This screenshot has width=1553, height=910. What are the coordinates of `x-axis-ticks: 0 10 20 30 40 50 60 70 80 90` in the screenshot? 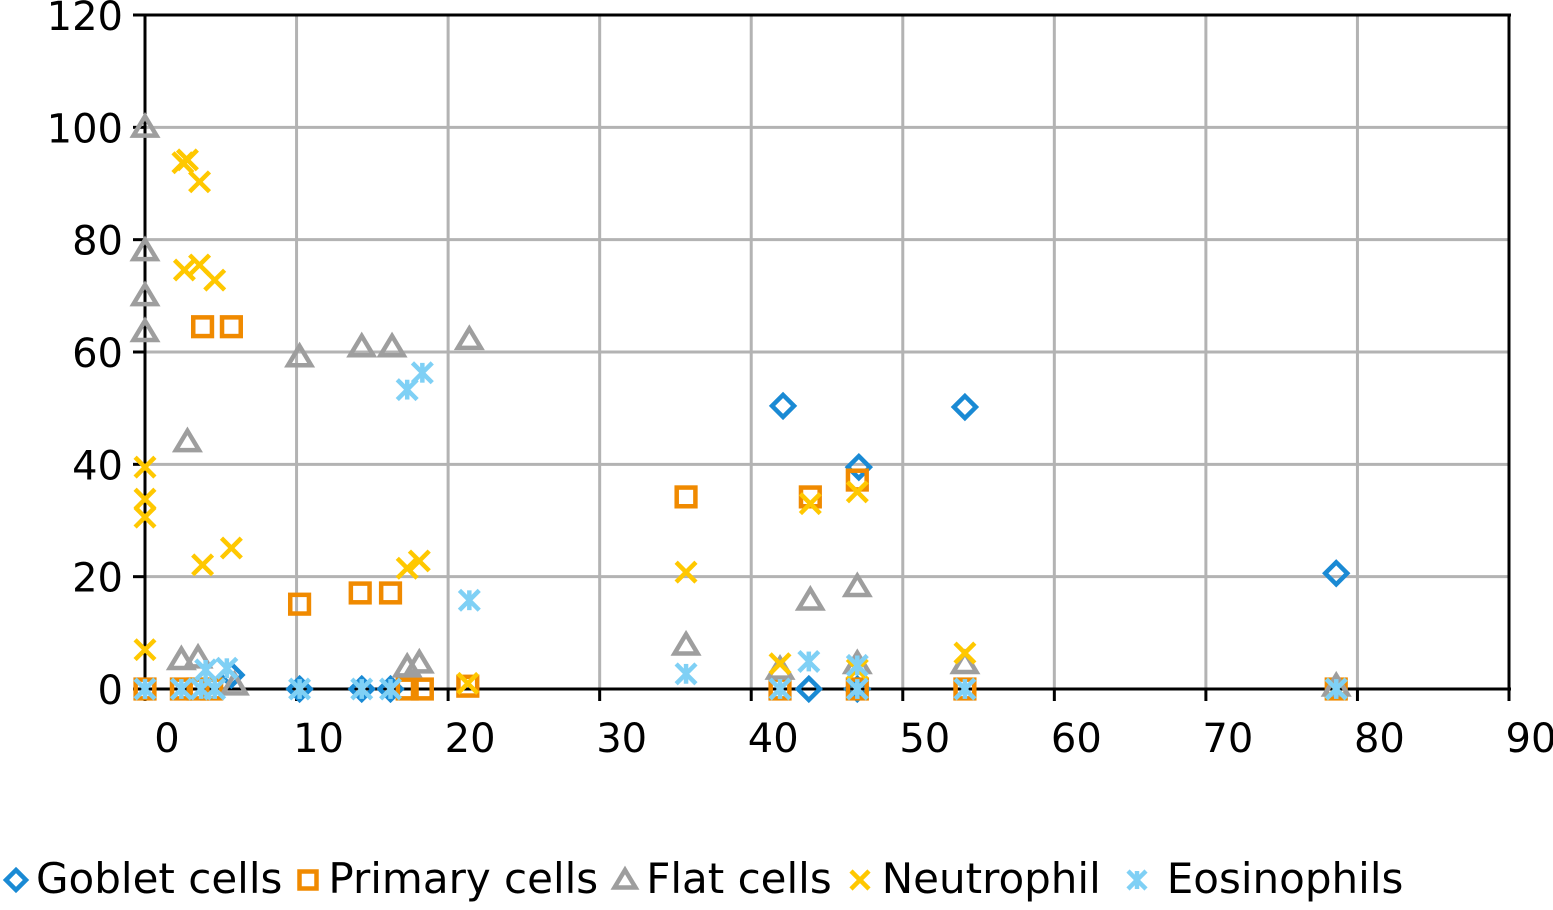 It's located at (848, 725).